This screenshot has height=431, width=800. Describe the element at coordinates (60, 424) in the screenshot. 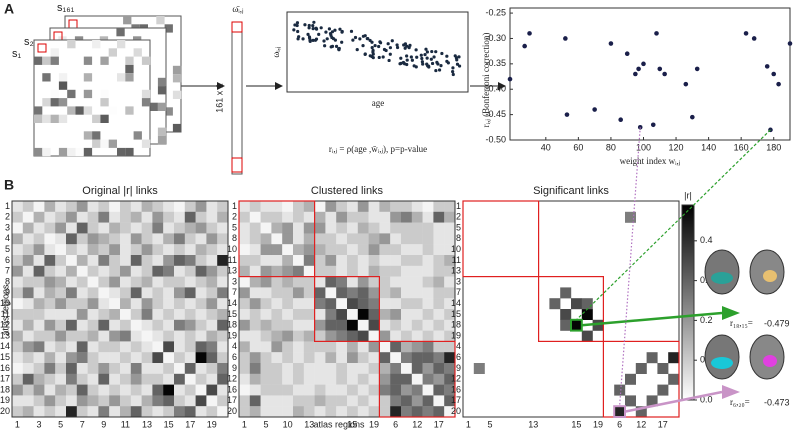

I see `x-tick-label: 5` at that location.